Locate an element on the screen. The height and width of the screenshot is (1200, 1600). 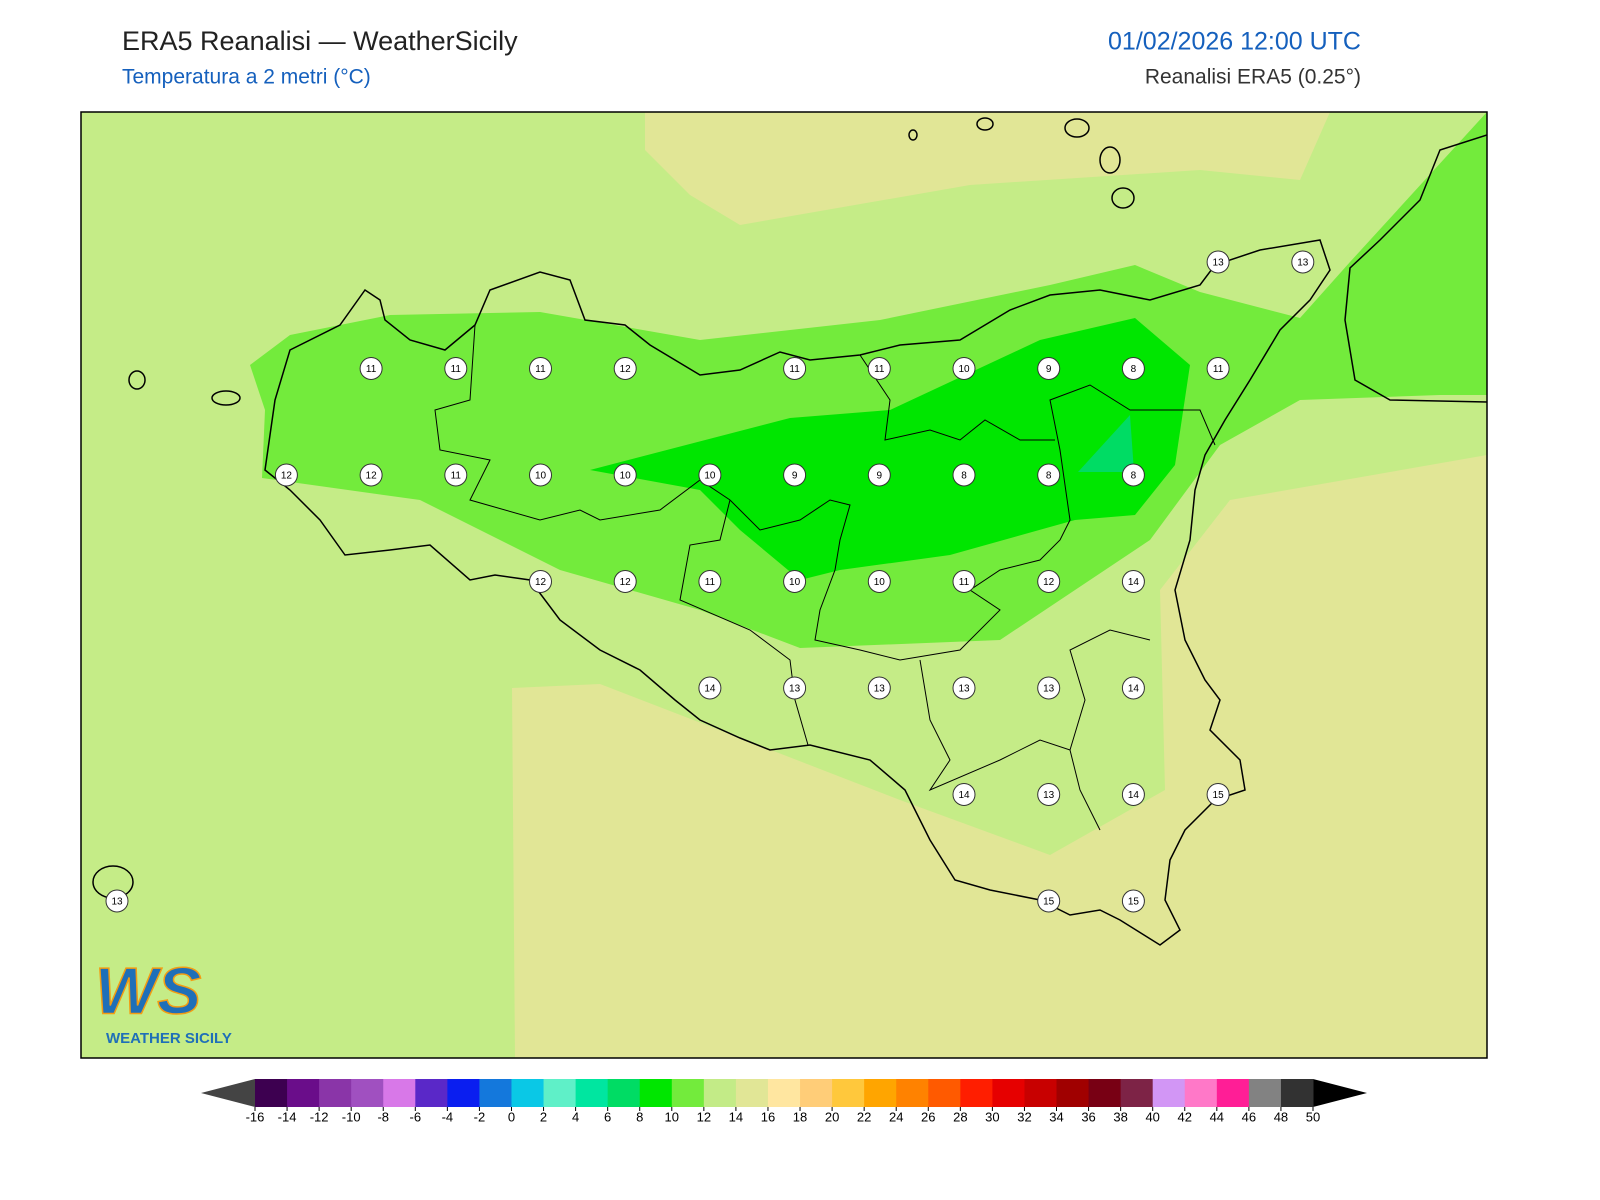
colorbar-tick-label: 42 is located at coordinates (1185, 1116).